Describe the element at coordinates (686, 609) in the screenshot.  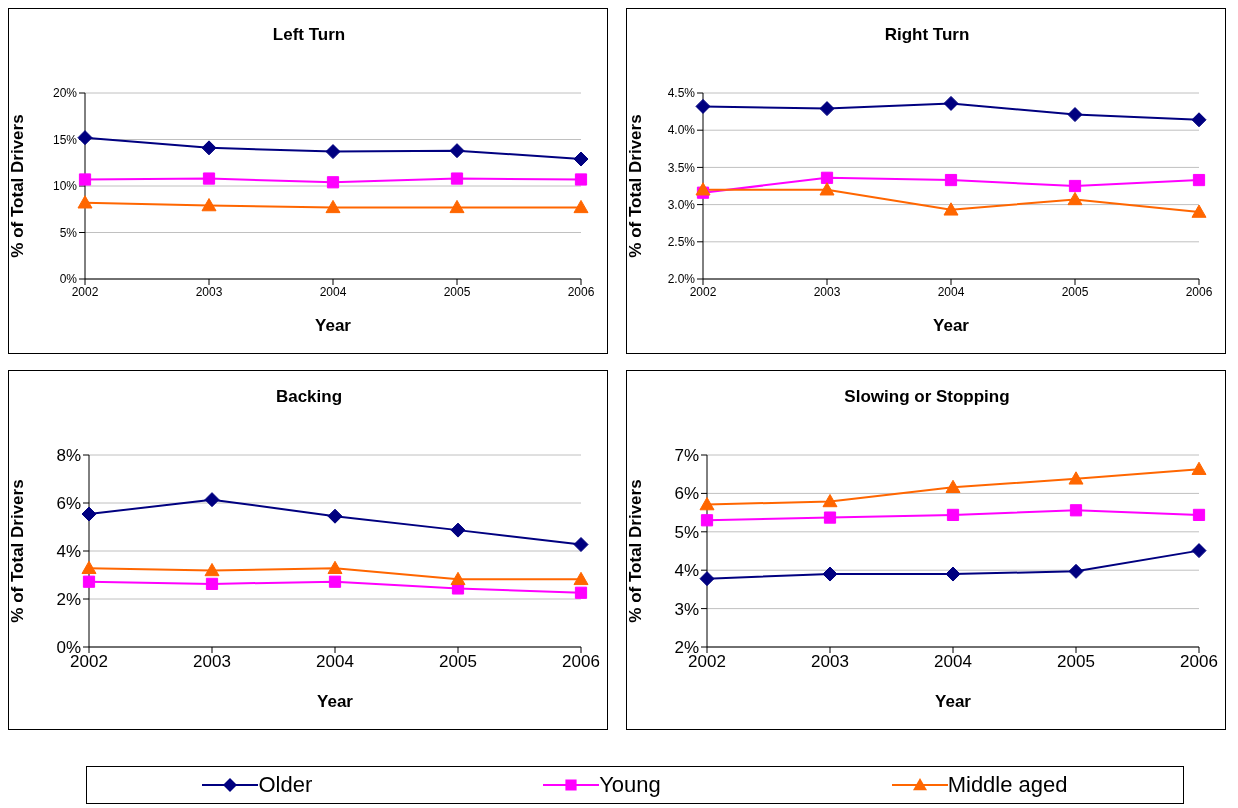
I see `y-tick-label: 3%` at that location.